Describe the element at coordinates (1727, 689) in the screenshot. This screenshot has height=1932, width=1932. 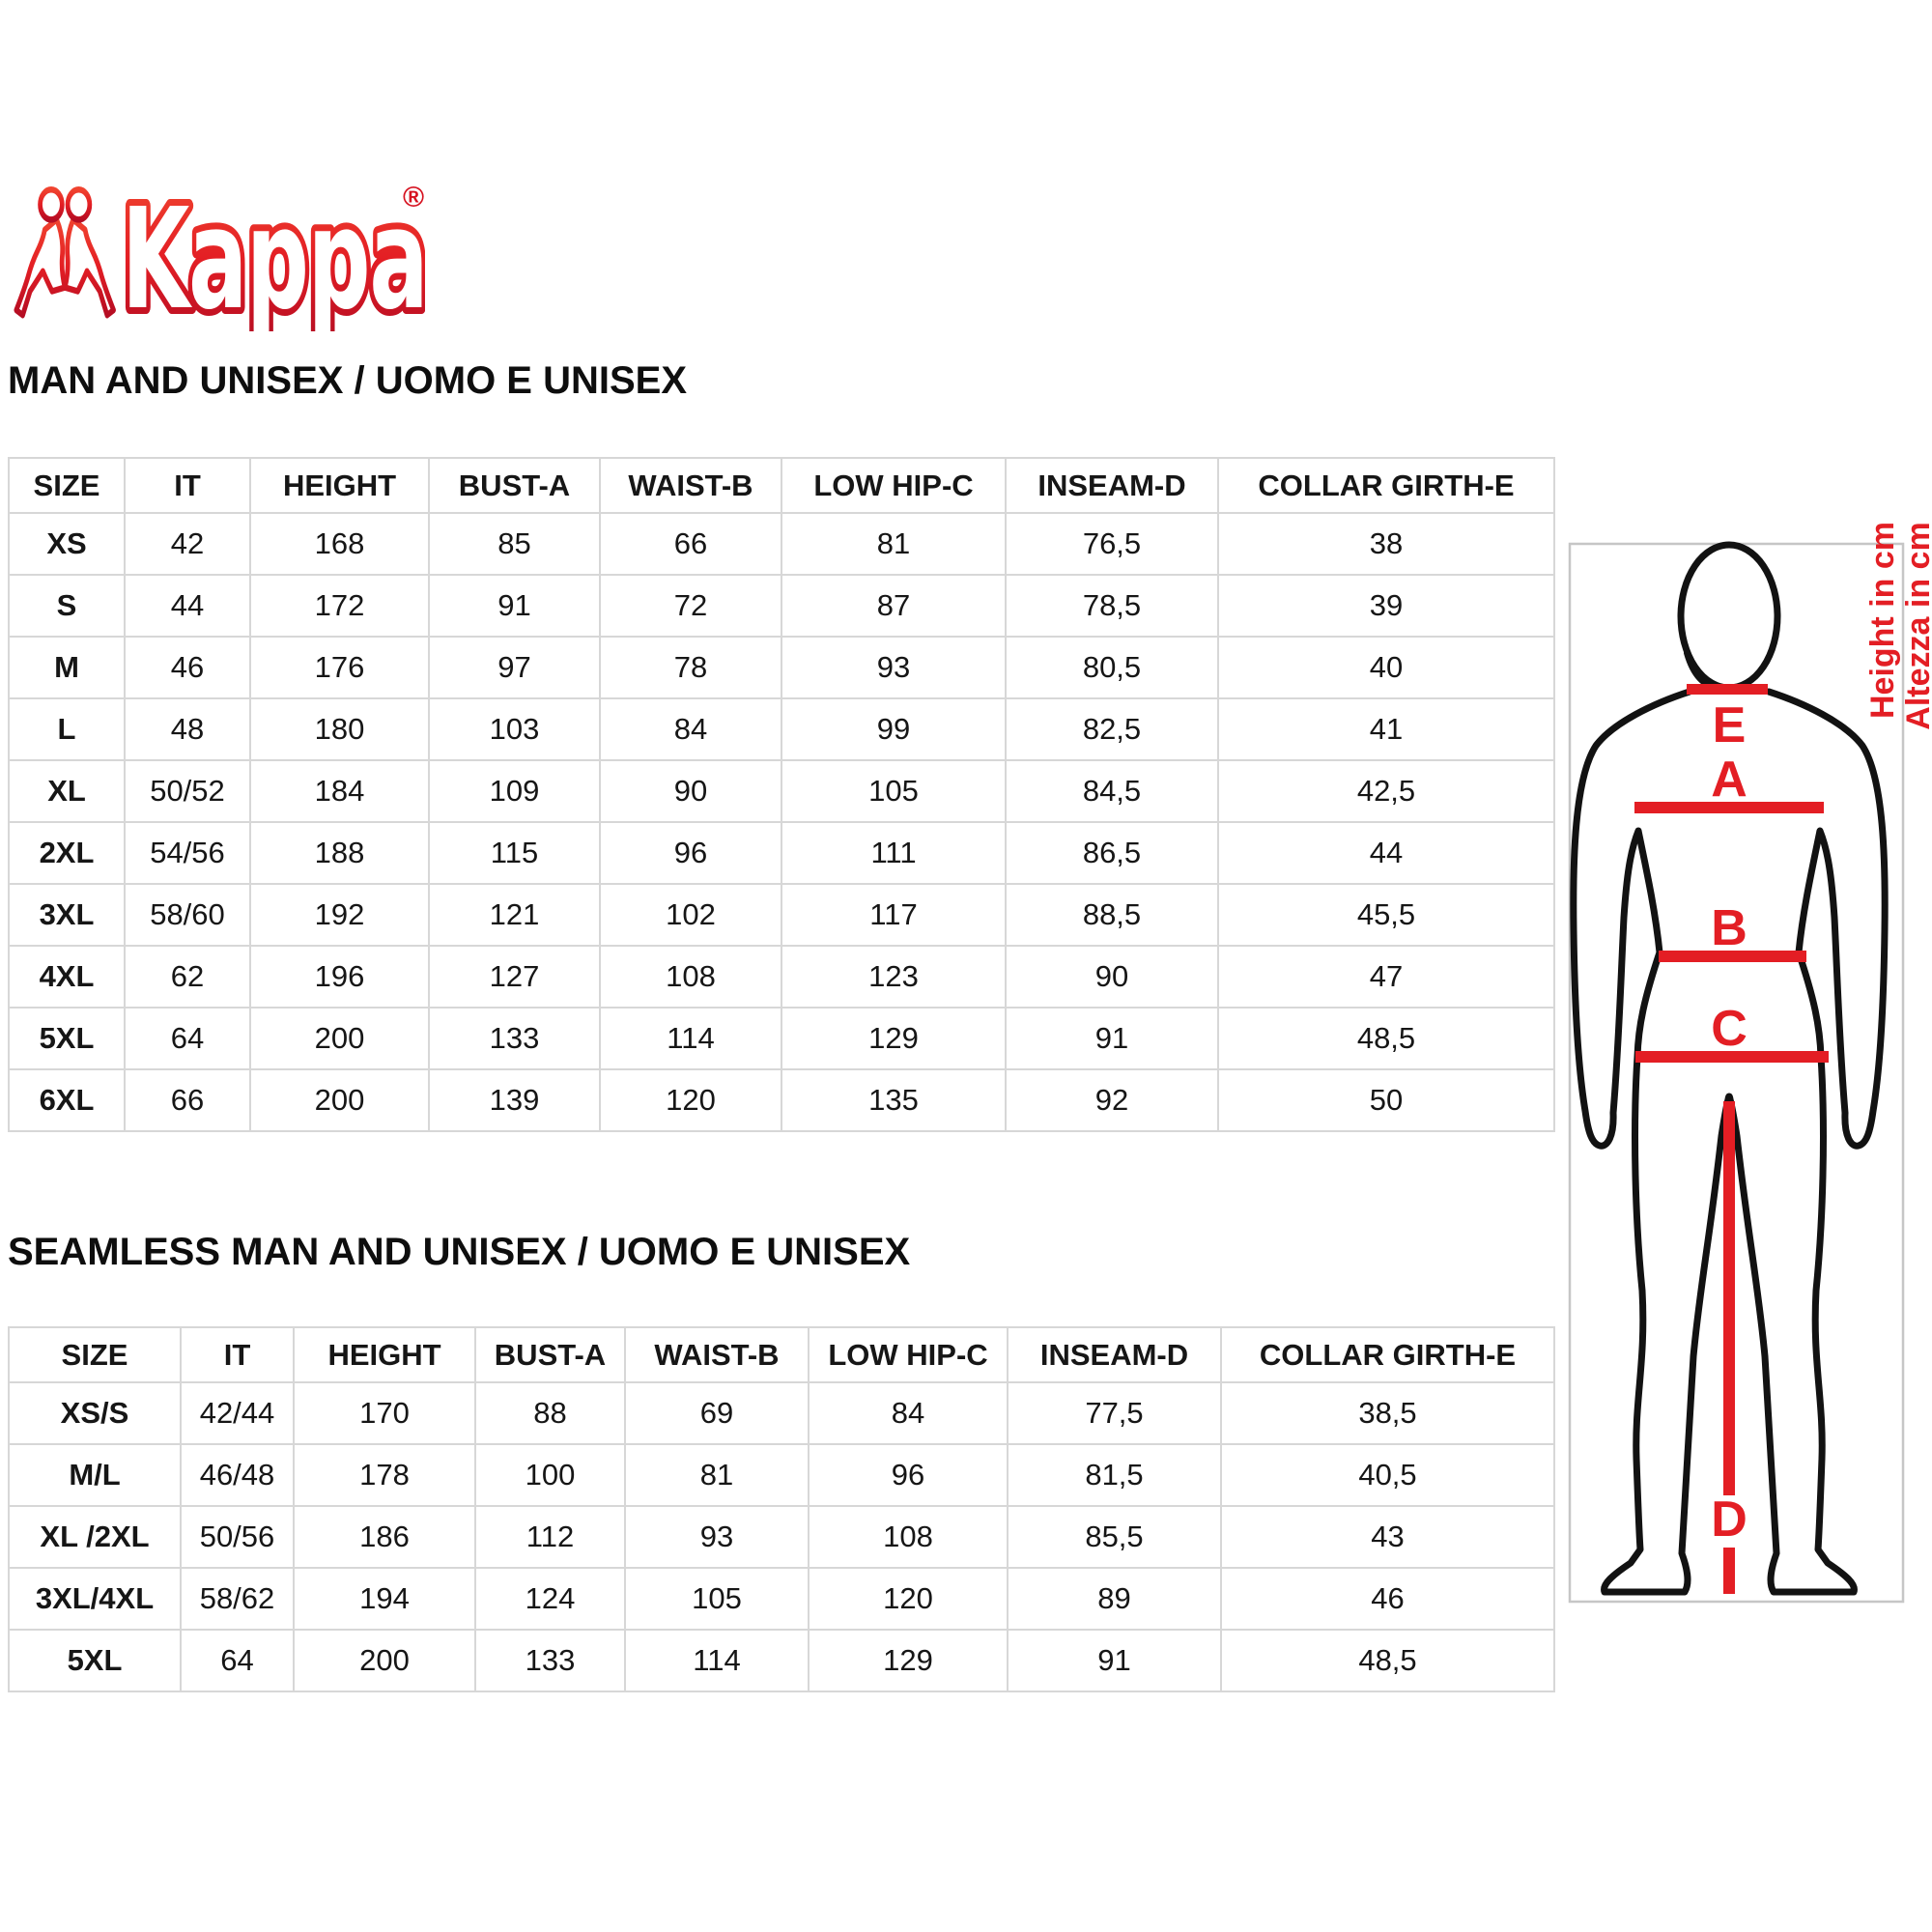
I see `collar-girth-line-E` at that location.